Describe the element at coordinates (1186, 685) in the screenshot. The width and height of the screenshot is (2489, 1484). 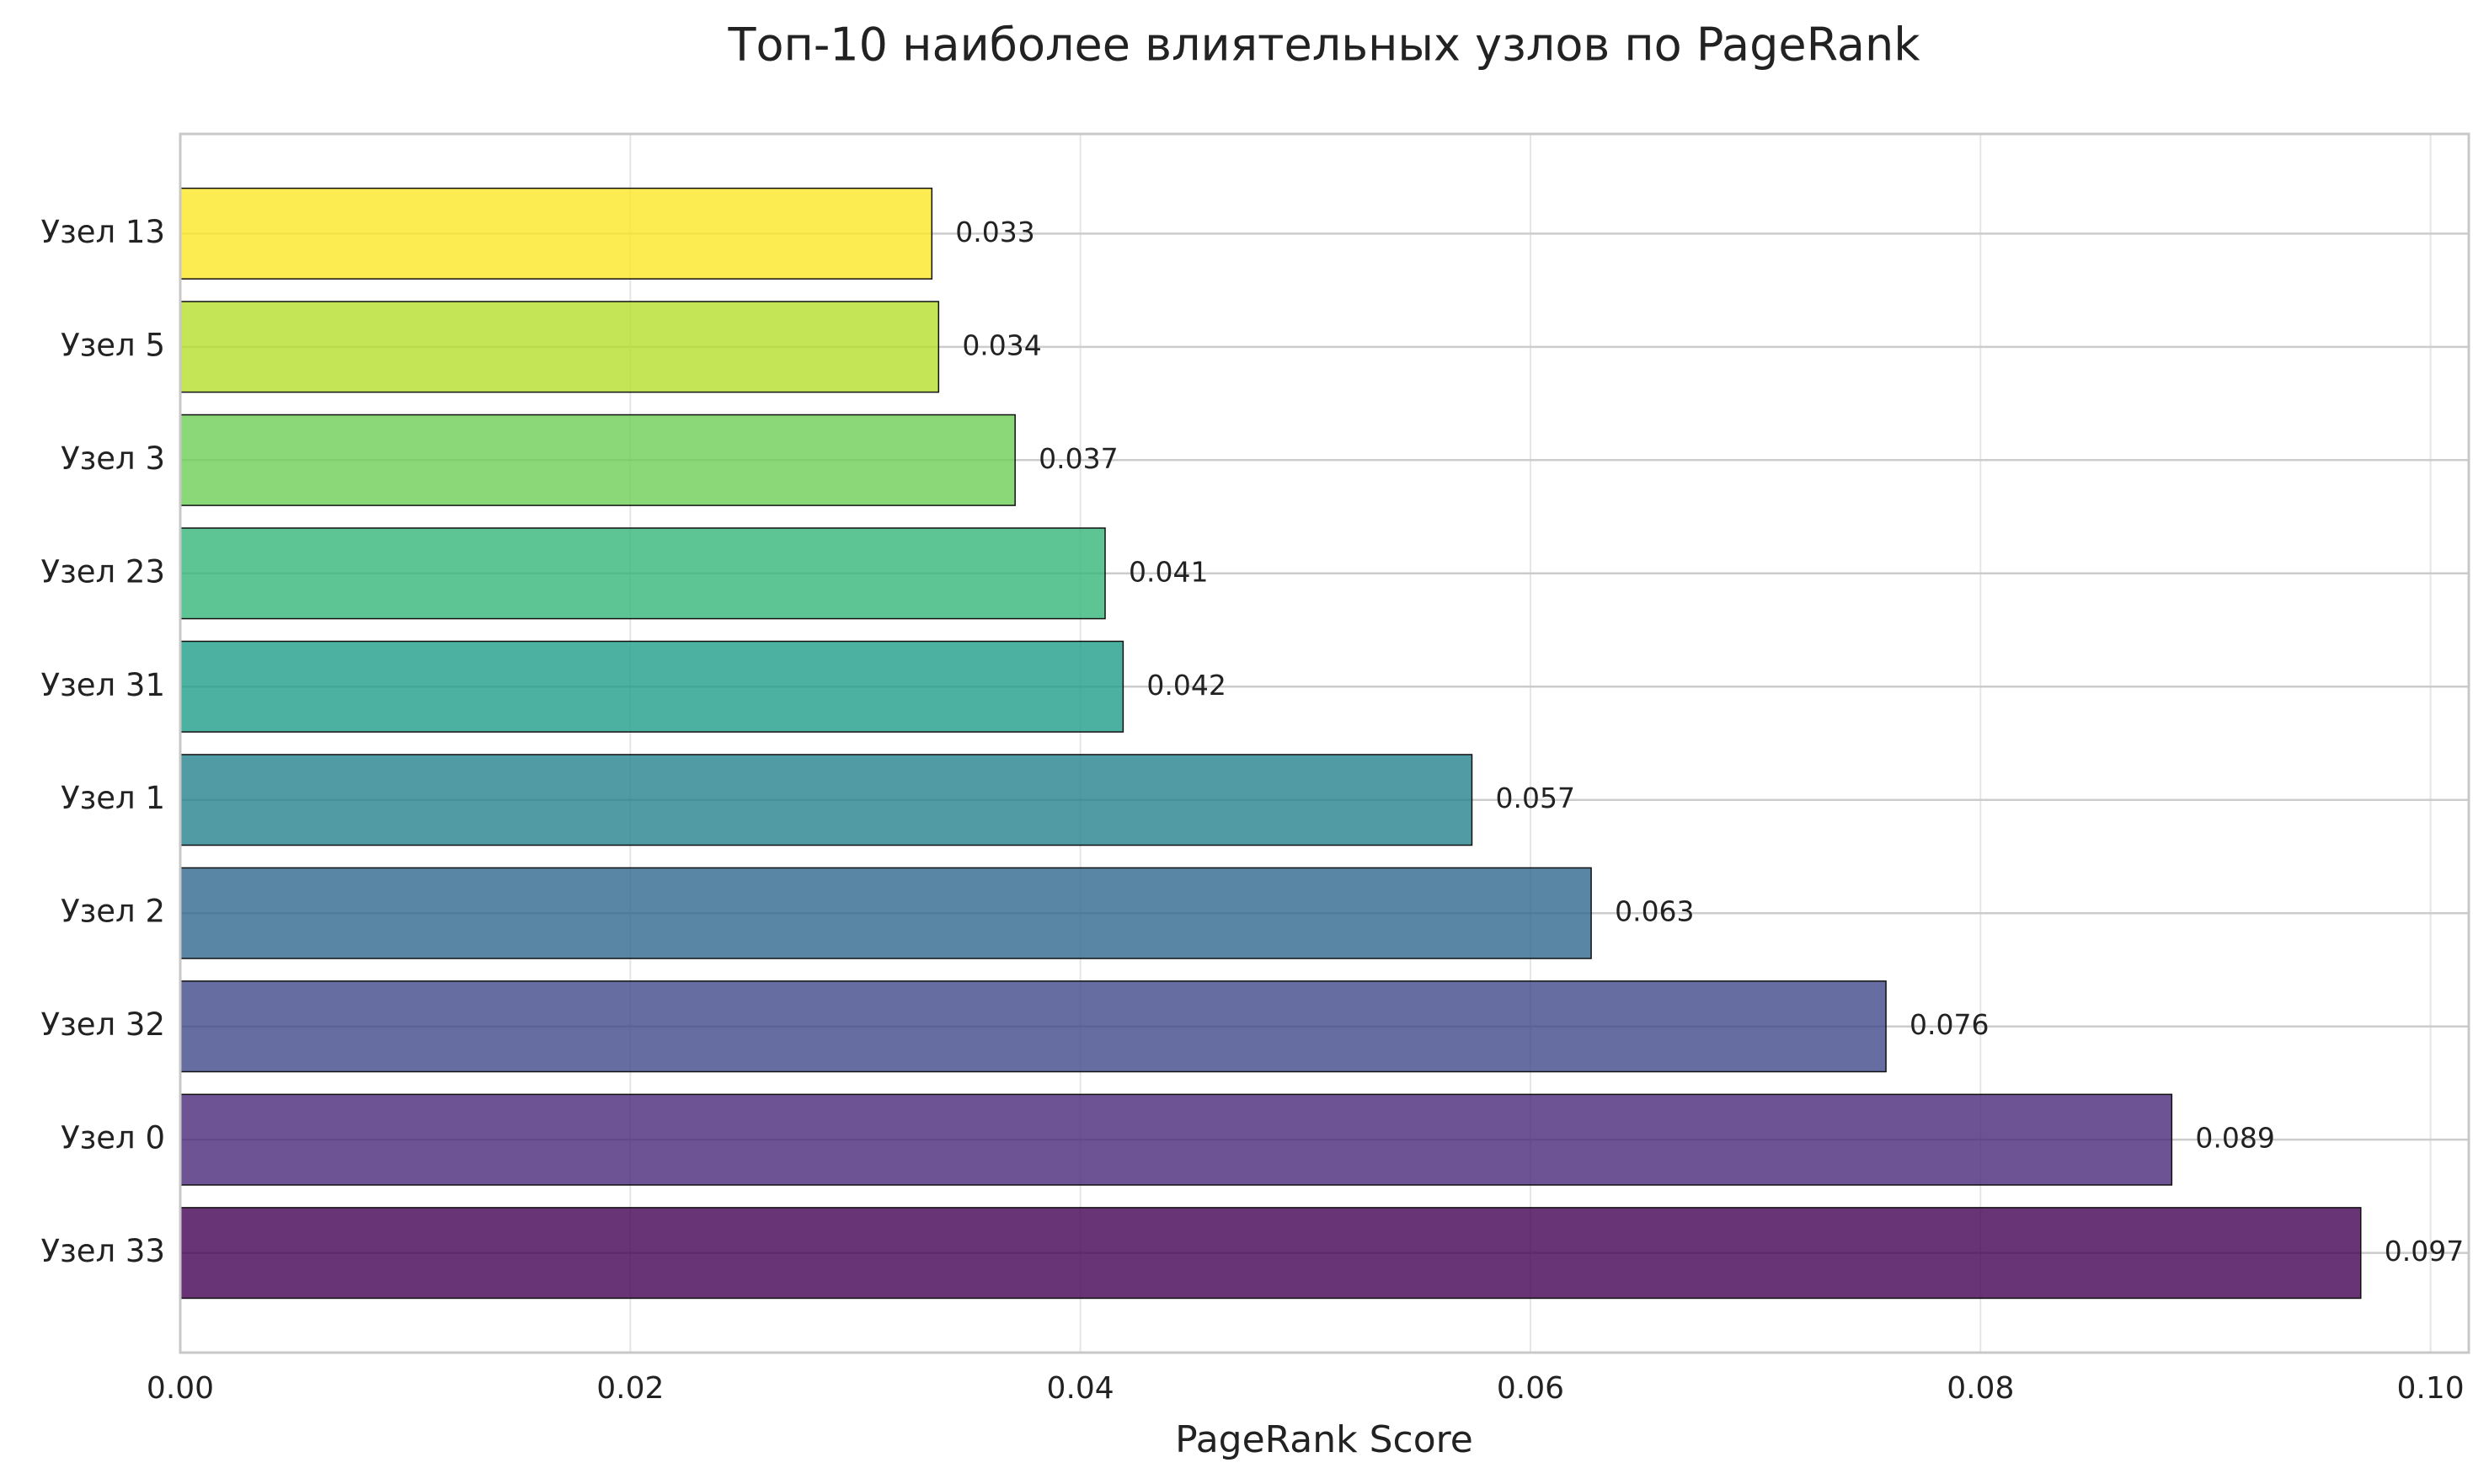
I see `value-label: 0.042` at that location.